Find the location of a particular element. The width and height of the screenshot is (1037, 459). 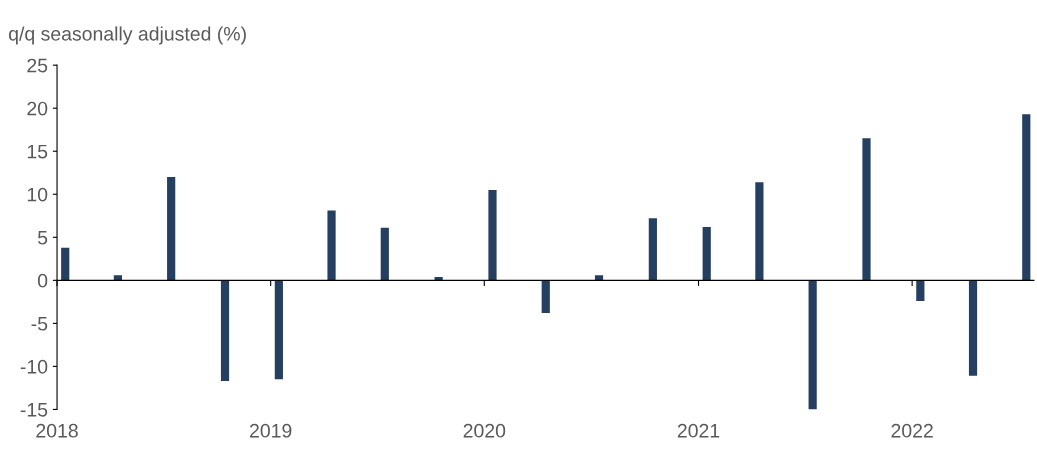

y-tick-label: 20 is located at coordinates (37, 108).